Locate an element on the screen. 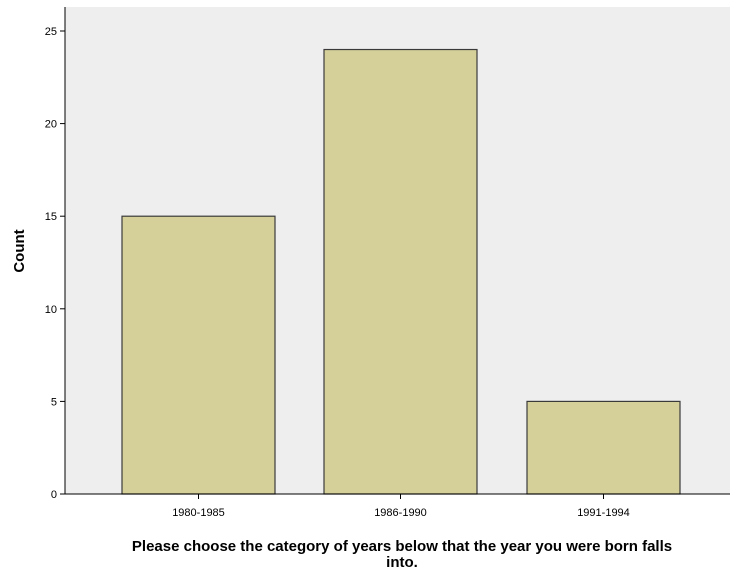  x-axis: 1980-1985 1986-1990 1991-1994 is located at coordinates (397, 506).